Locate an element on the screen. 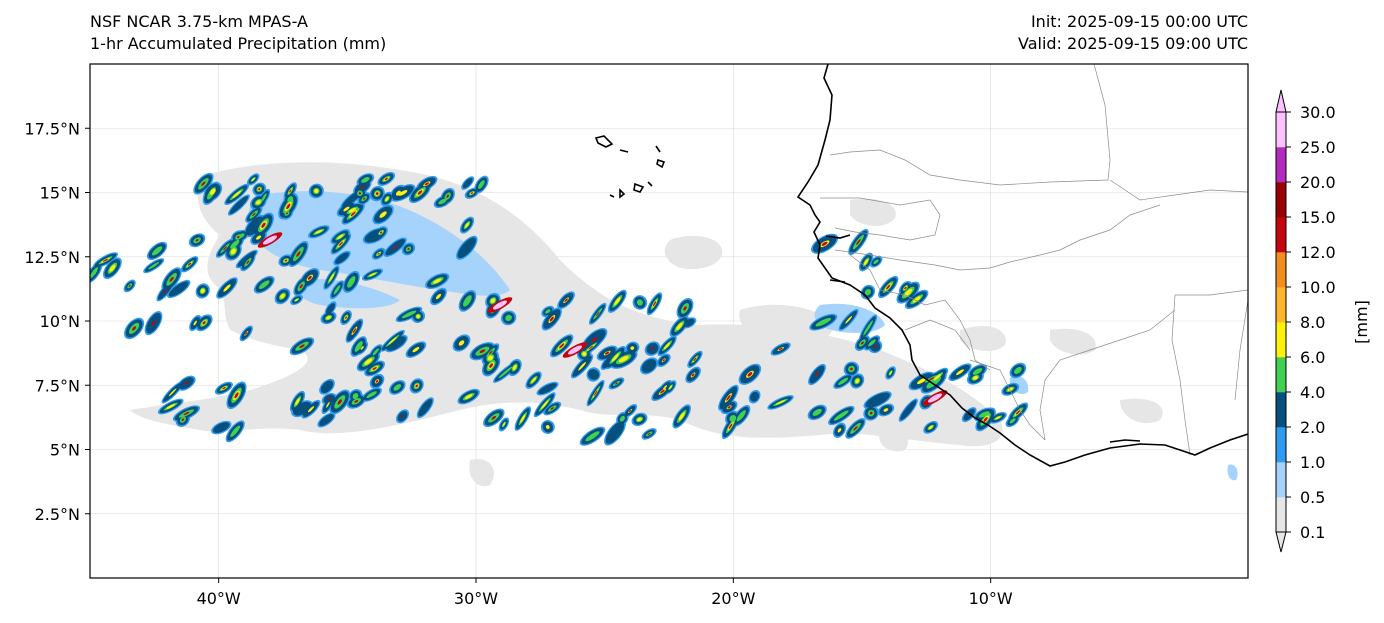 This screenshot has height=623, width=1384. colorbar-level-label: 1.0 is located at coordinates (1312, 462).